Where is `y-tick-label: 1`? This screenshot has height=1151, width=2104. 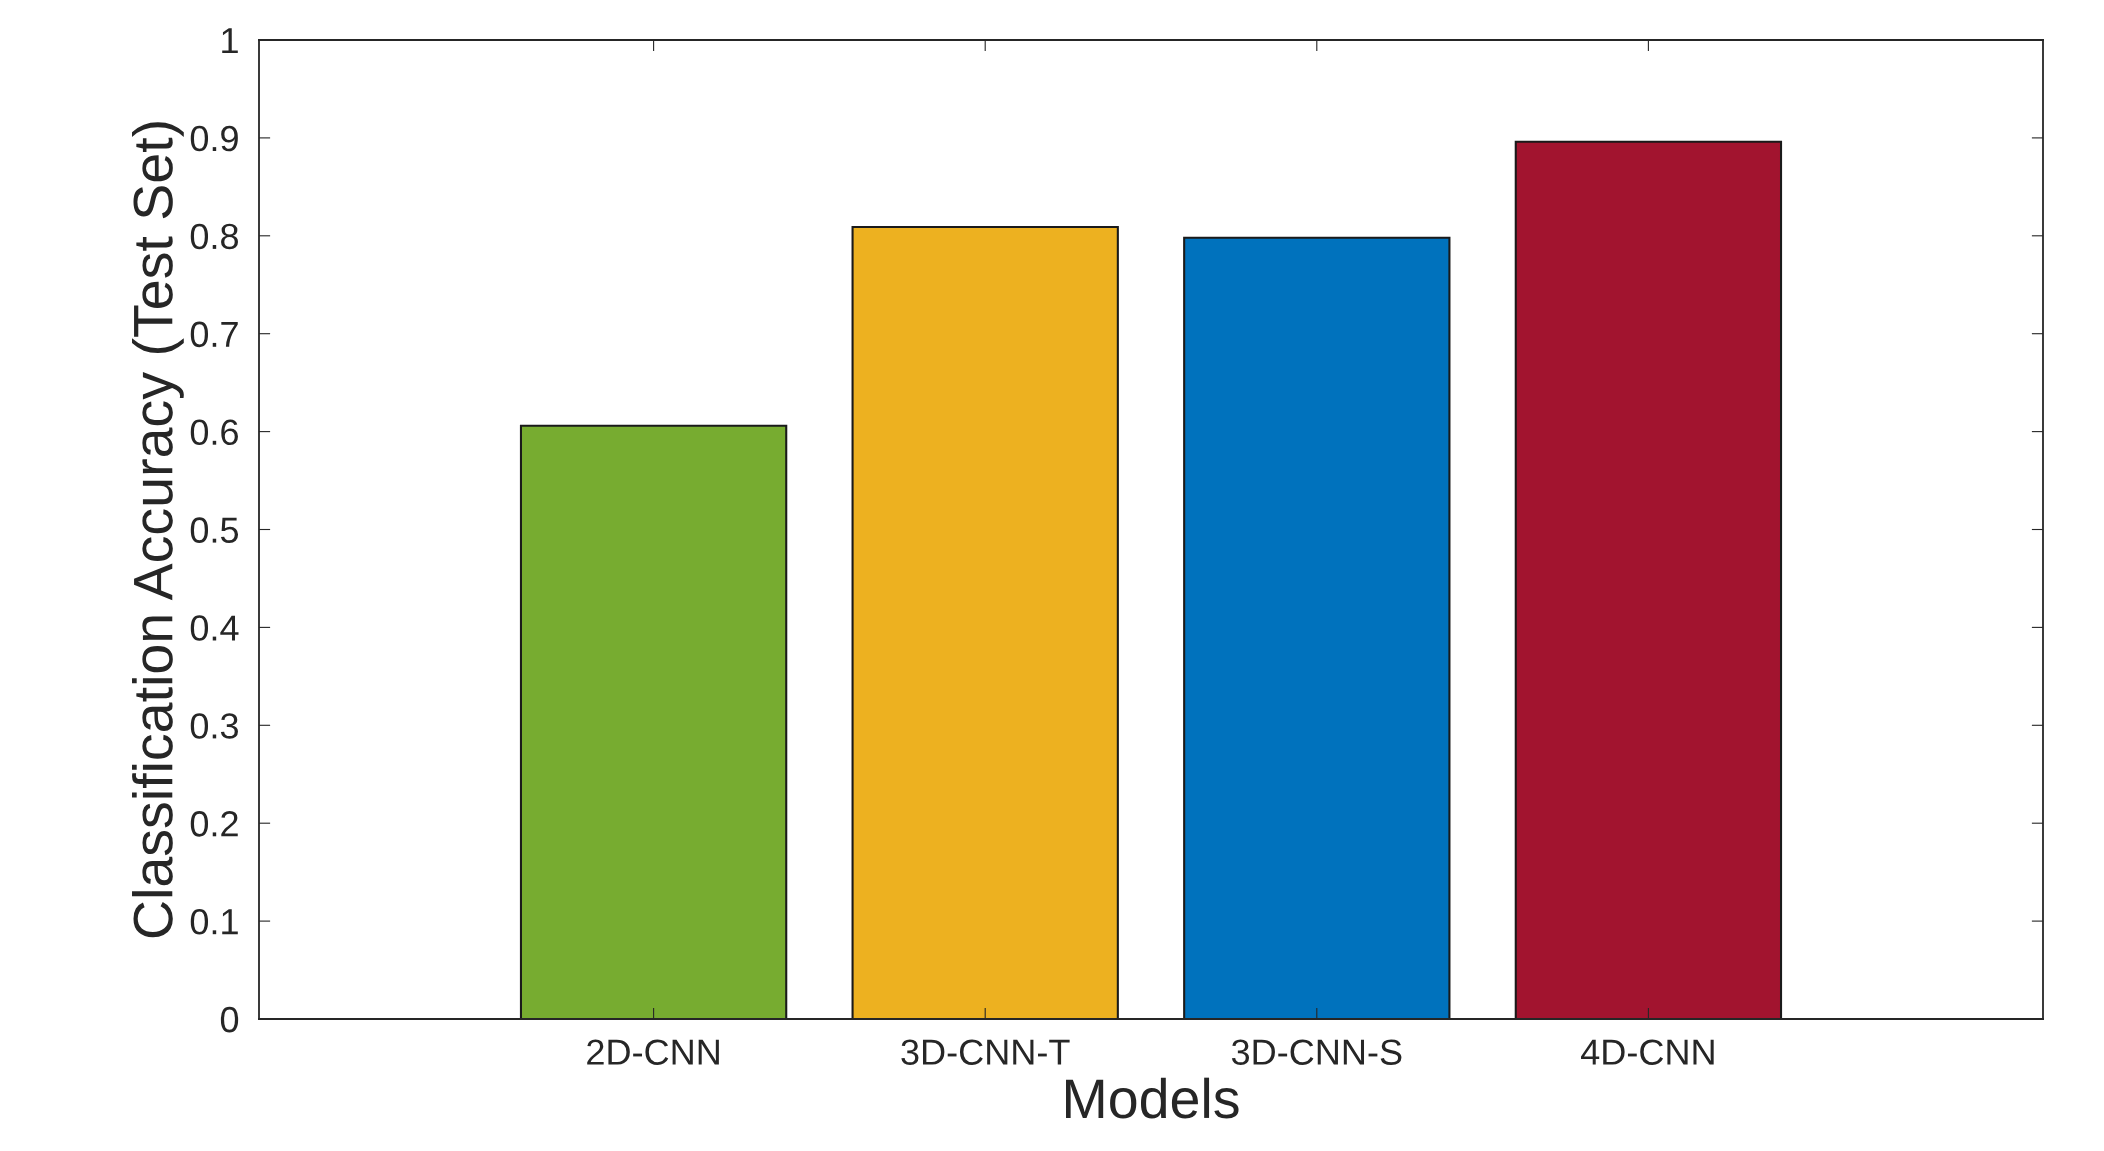
y-tick-label: 1 is located at coordinates (230, 41).